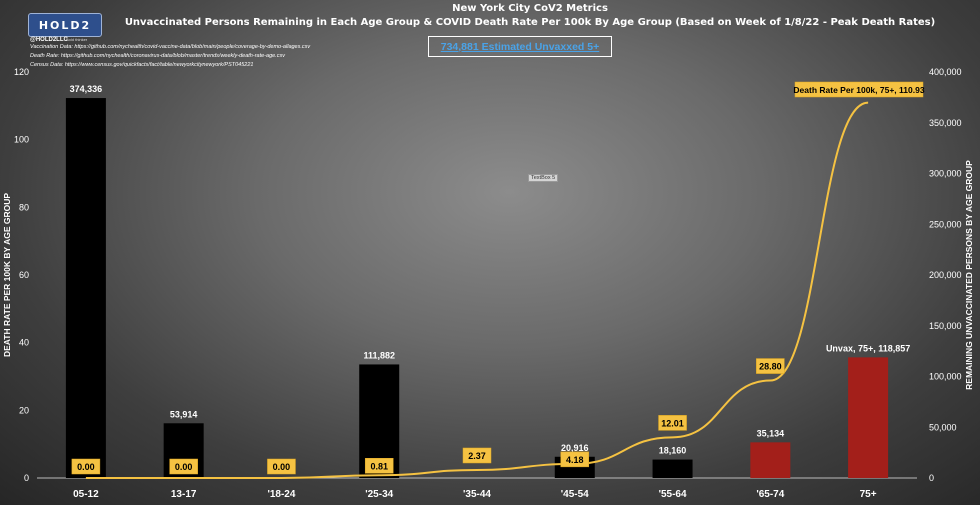  What do you see at coordinates (868, 494) in the screenshot?
I see `x-tick-label: 75+` at bounding box center [868, 494].